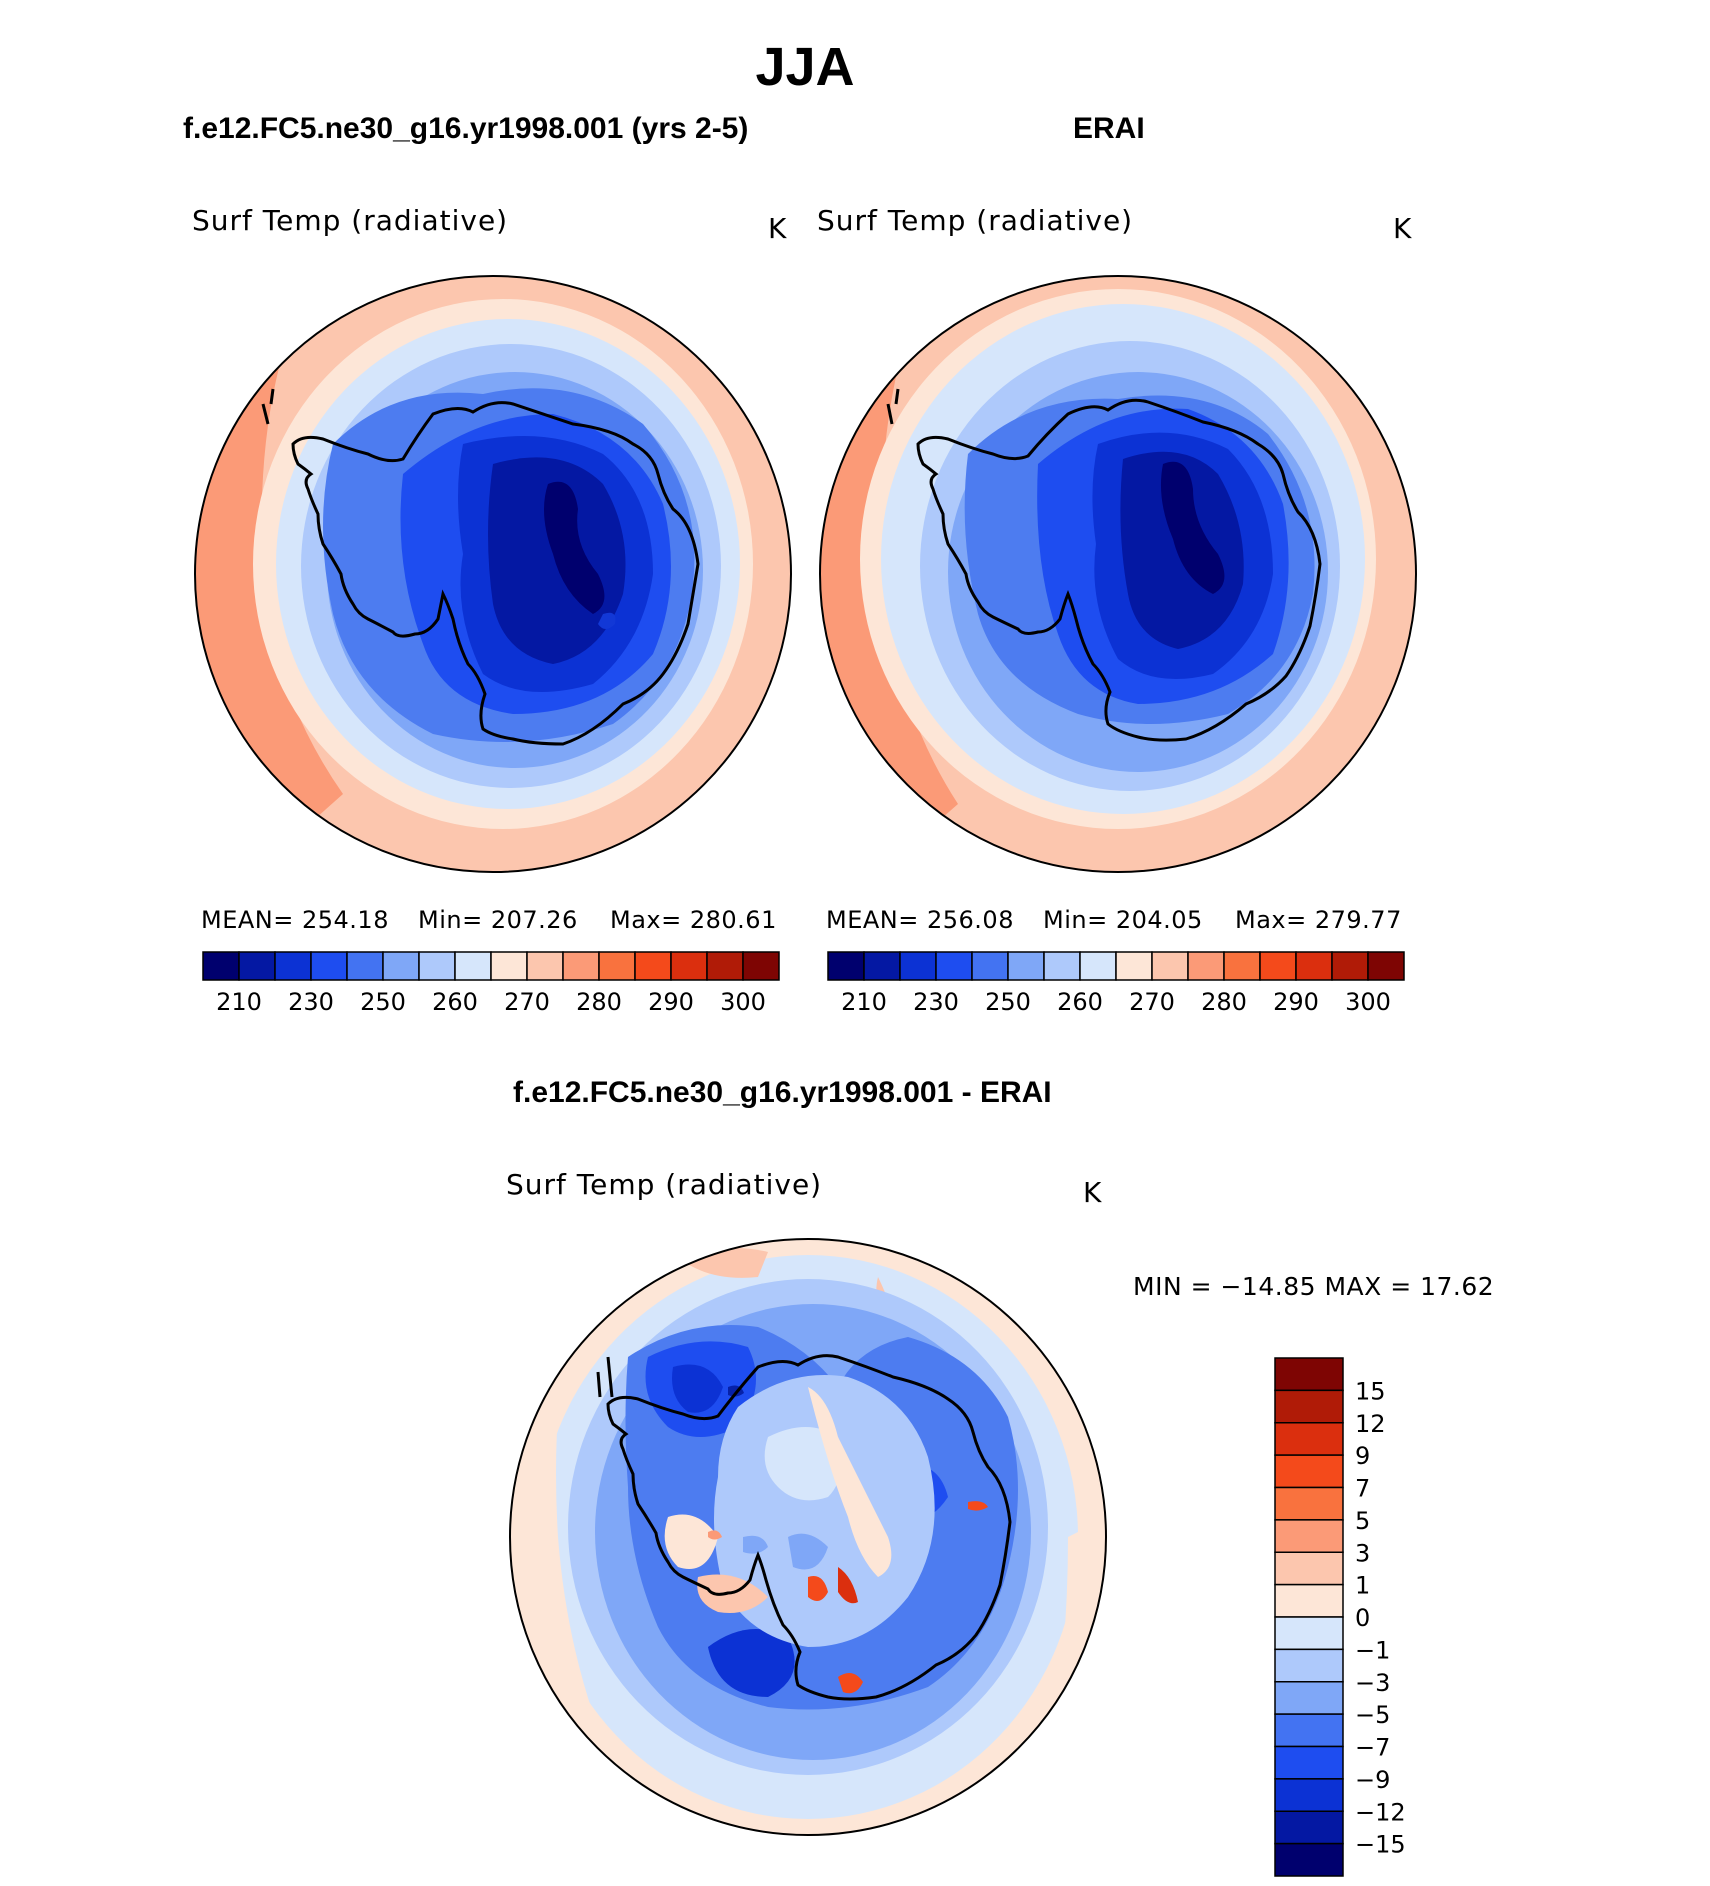 This screenshot has width=1710, height=1886. I want to click on model-colorbar-tick-label: 250, so click(383, 1002).